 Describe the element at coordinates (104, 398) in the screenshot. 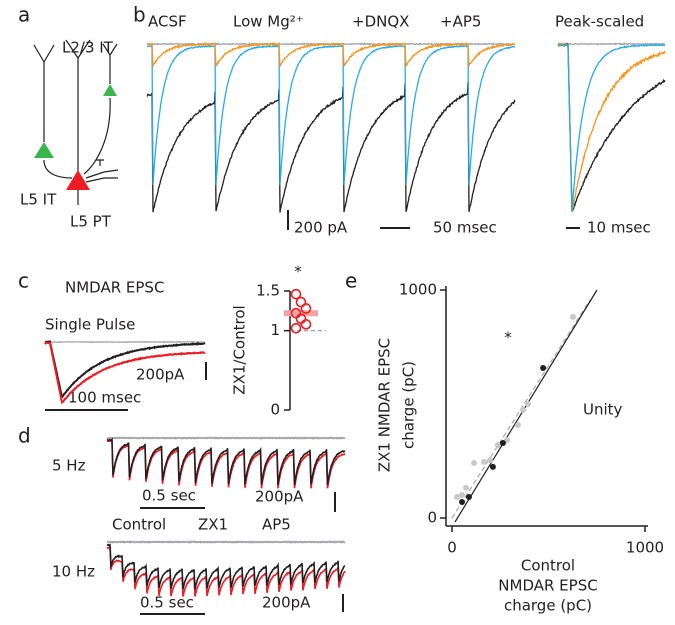

I see `scale-label: 100 msec` at that location.